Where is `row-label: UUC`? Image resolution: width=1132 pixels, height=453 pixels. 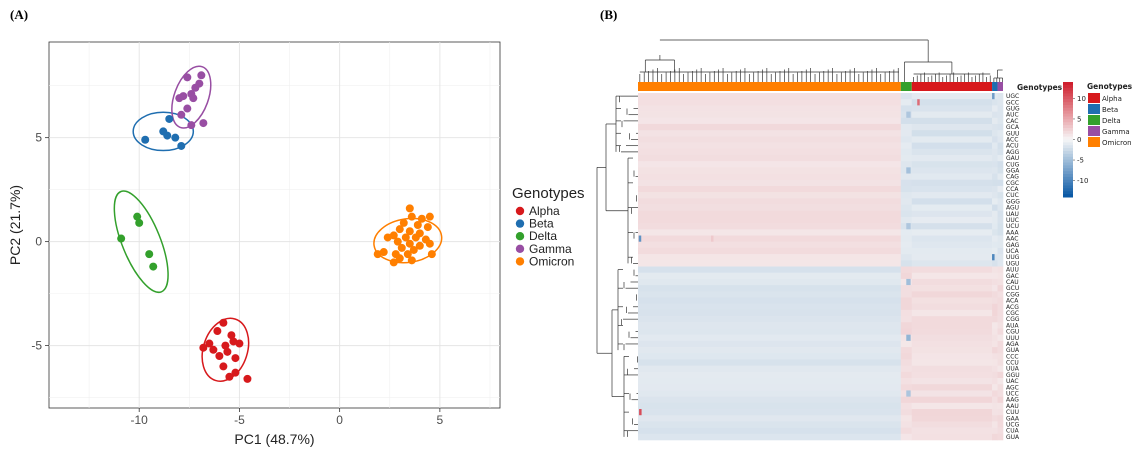 row-label: UUC is located at coordinates (1012, 220).